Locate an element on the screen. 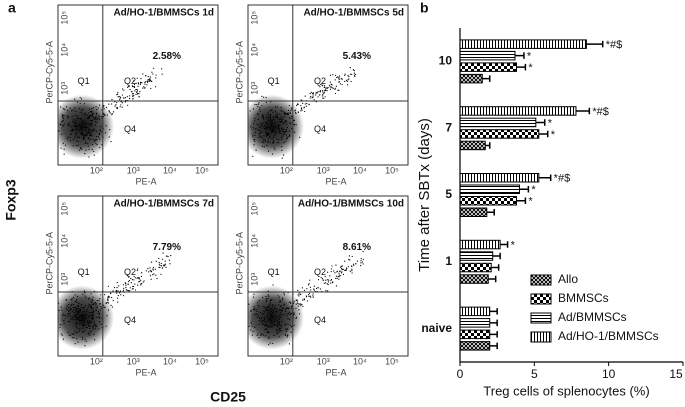 This screenshot has width=685, height=407. significance: *#$ is located at coordinates (614, 45).